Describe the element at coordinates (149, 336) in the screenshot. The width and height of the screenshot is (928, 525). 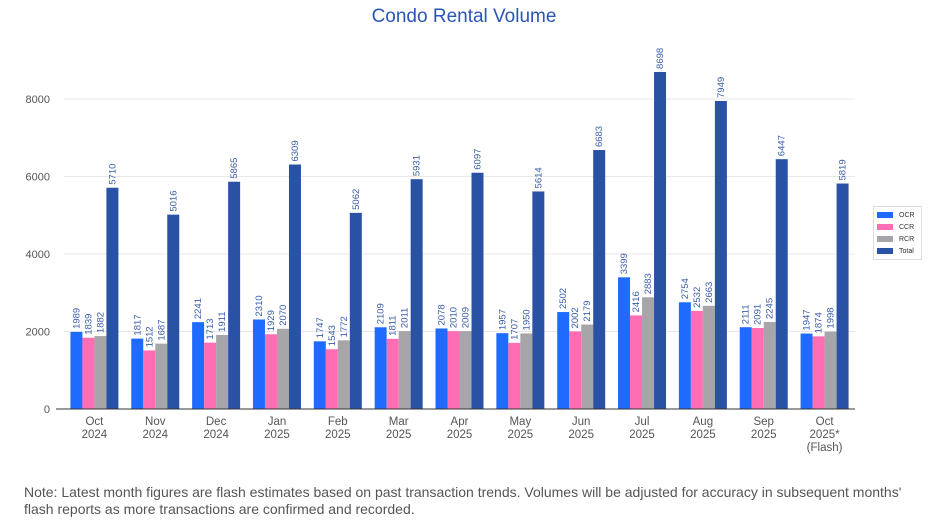
I see `data-label: 1512` at that location.